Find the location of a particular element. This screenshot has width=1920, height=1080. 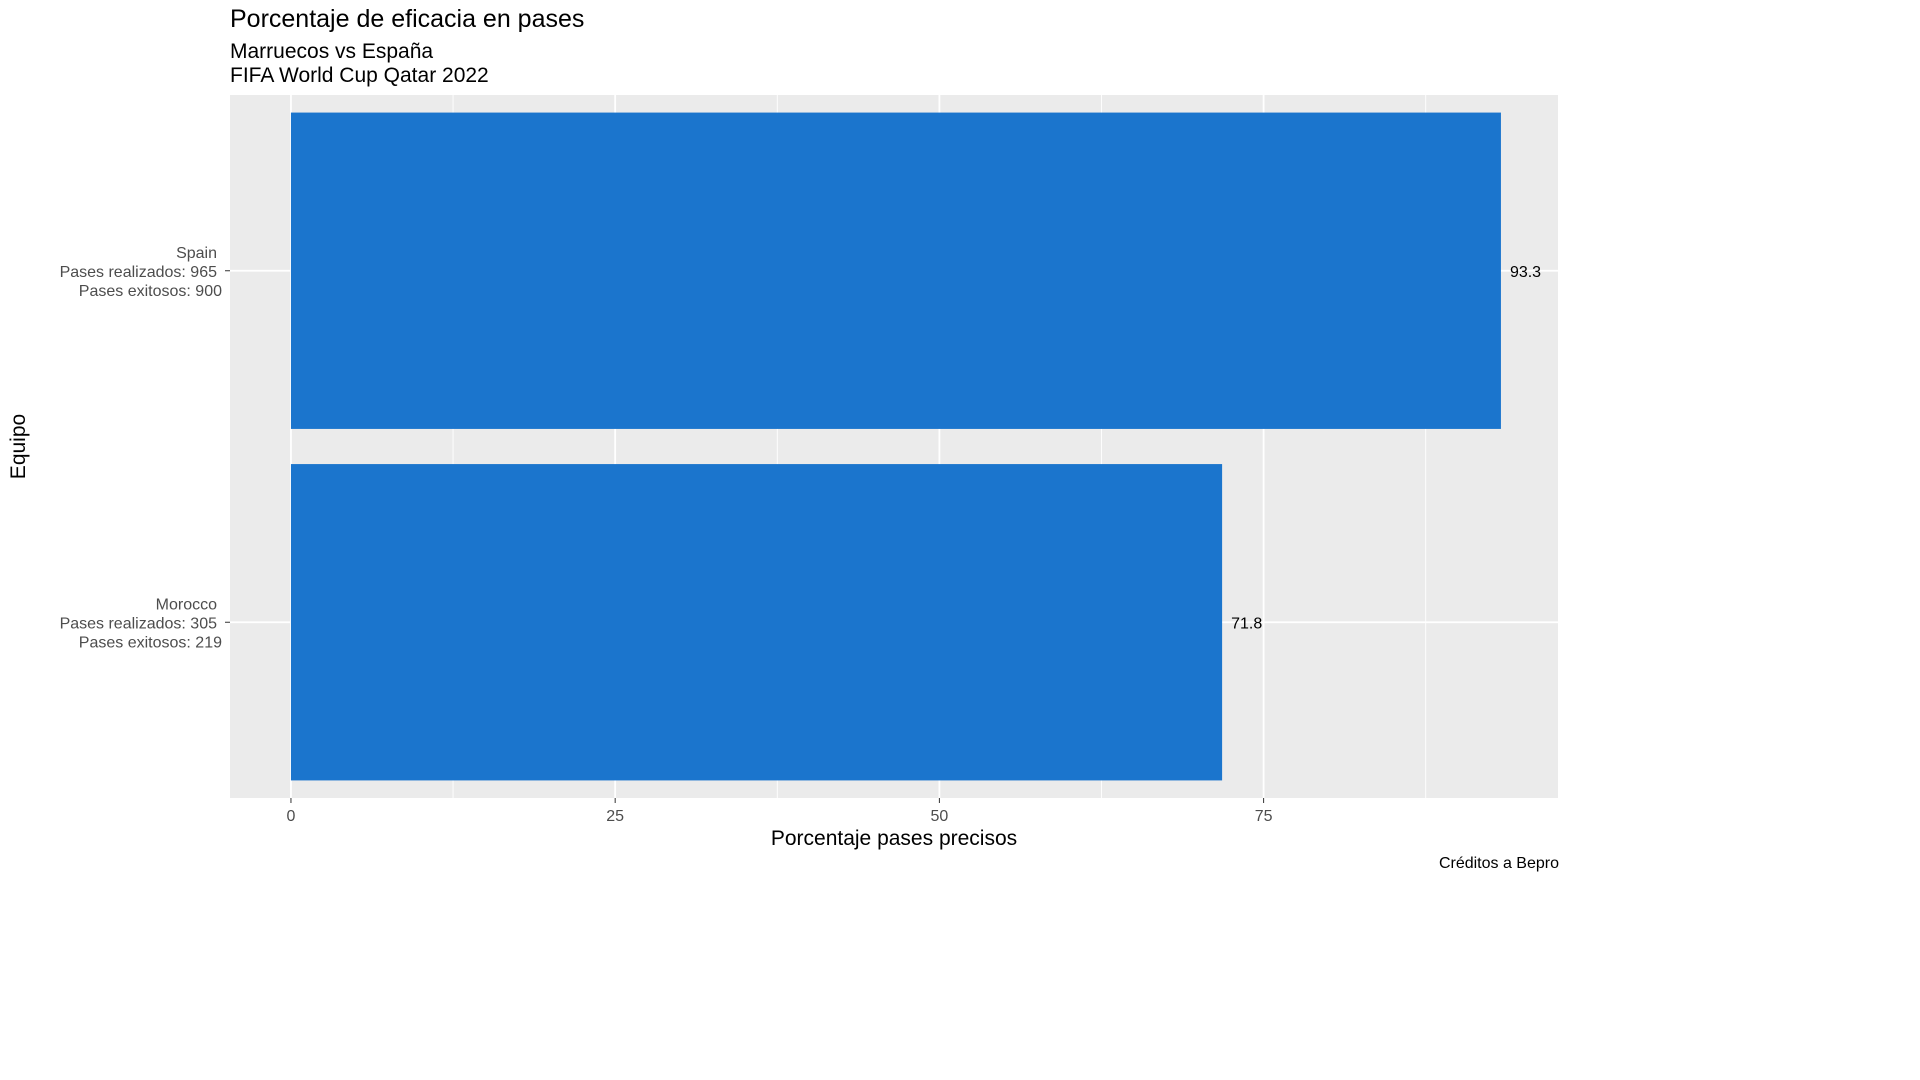

x-tick-label: 50 is located at coordinates (939, 816).